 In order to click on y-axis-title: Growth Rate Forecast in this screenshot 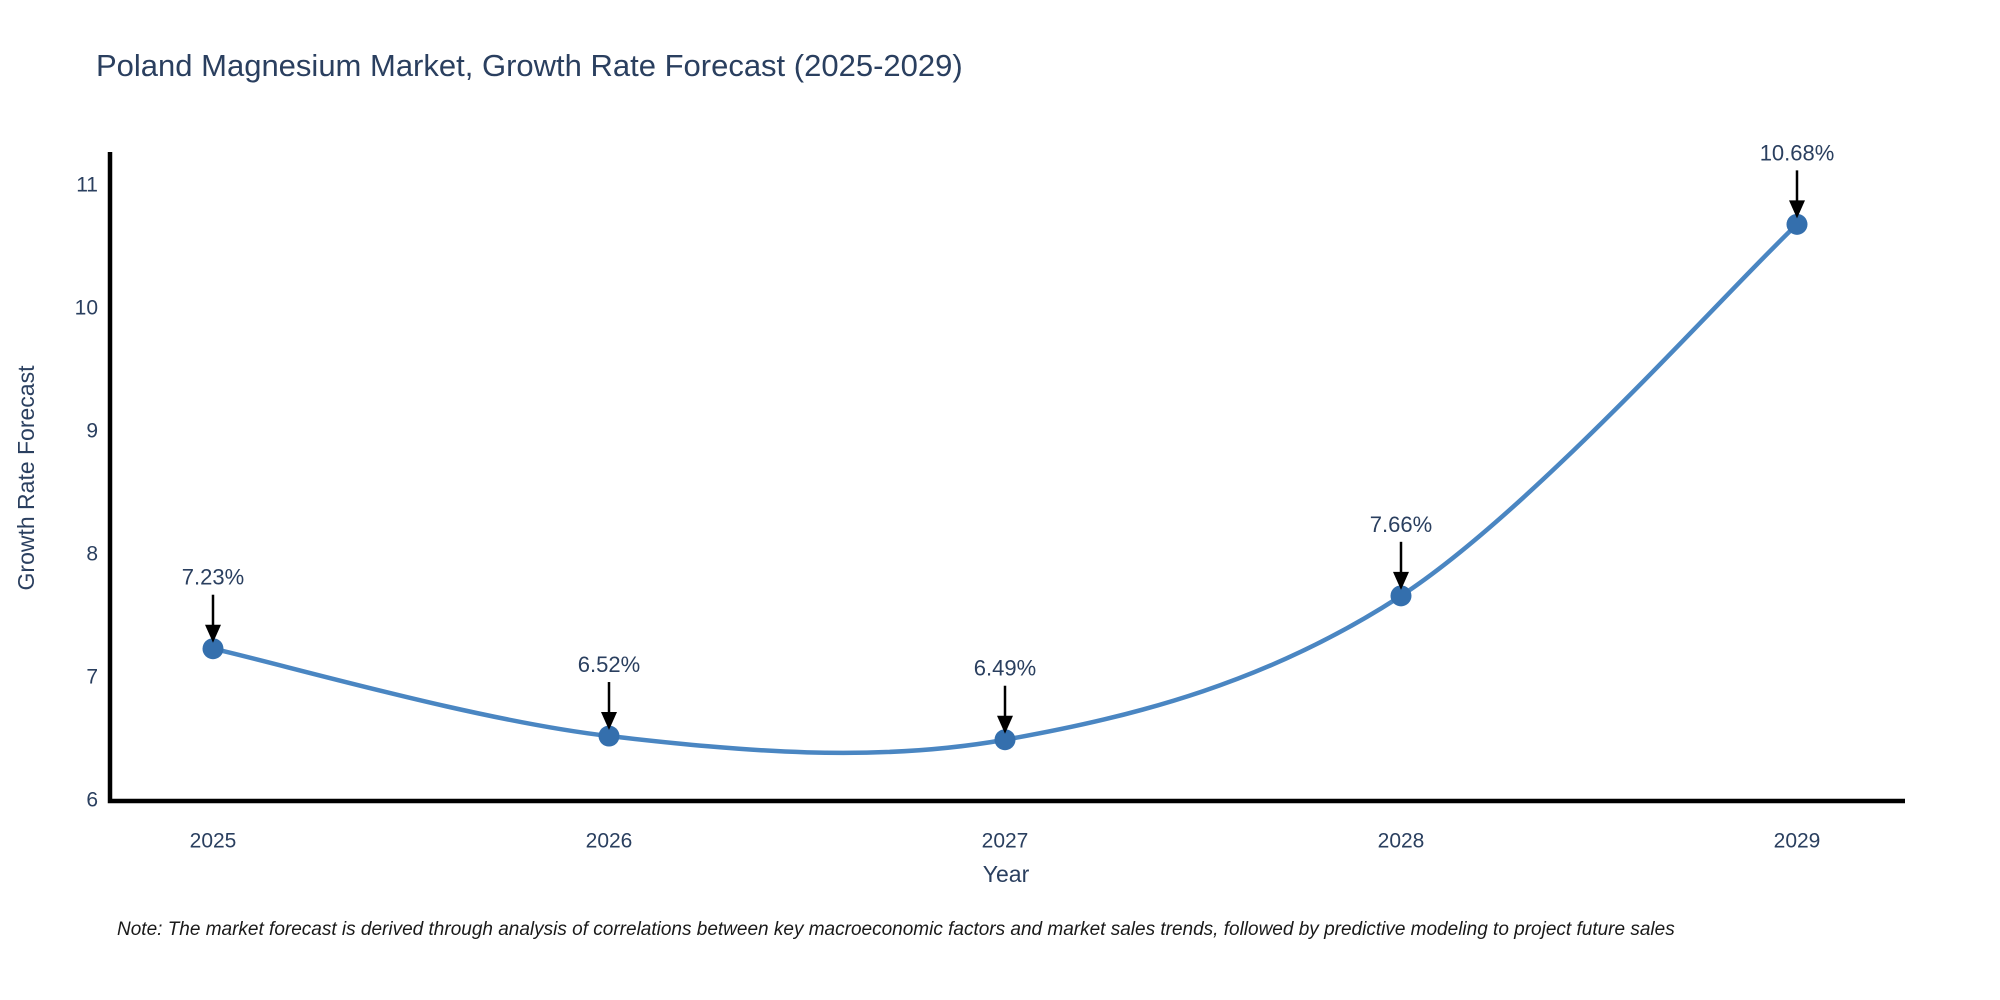, I will do `click(26, 478)`.